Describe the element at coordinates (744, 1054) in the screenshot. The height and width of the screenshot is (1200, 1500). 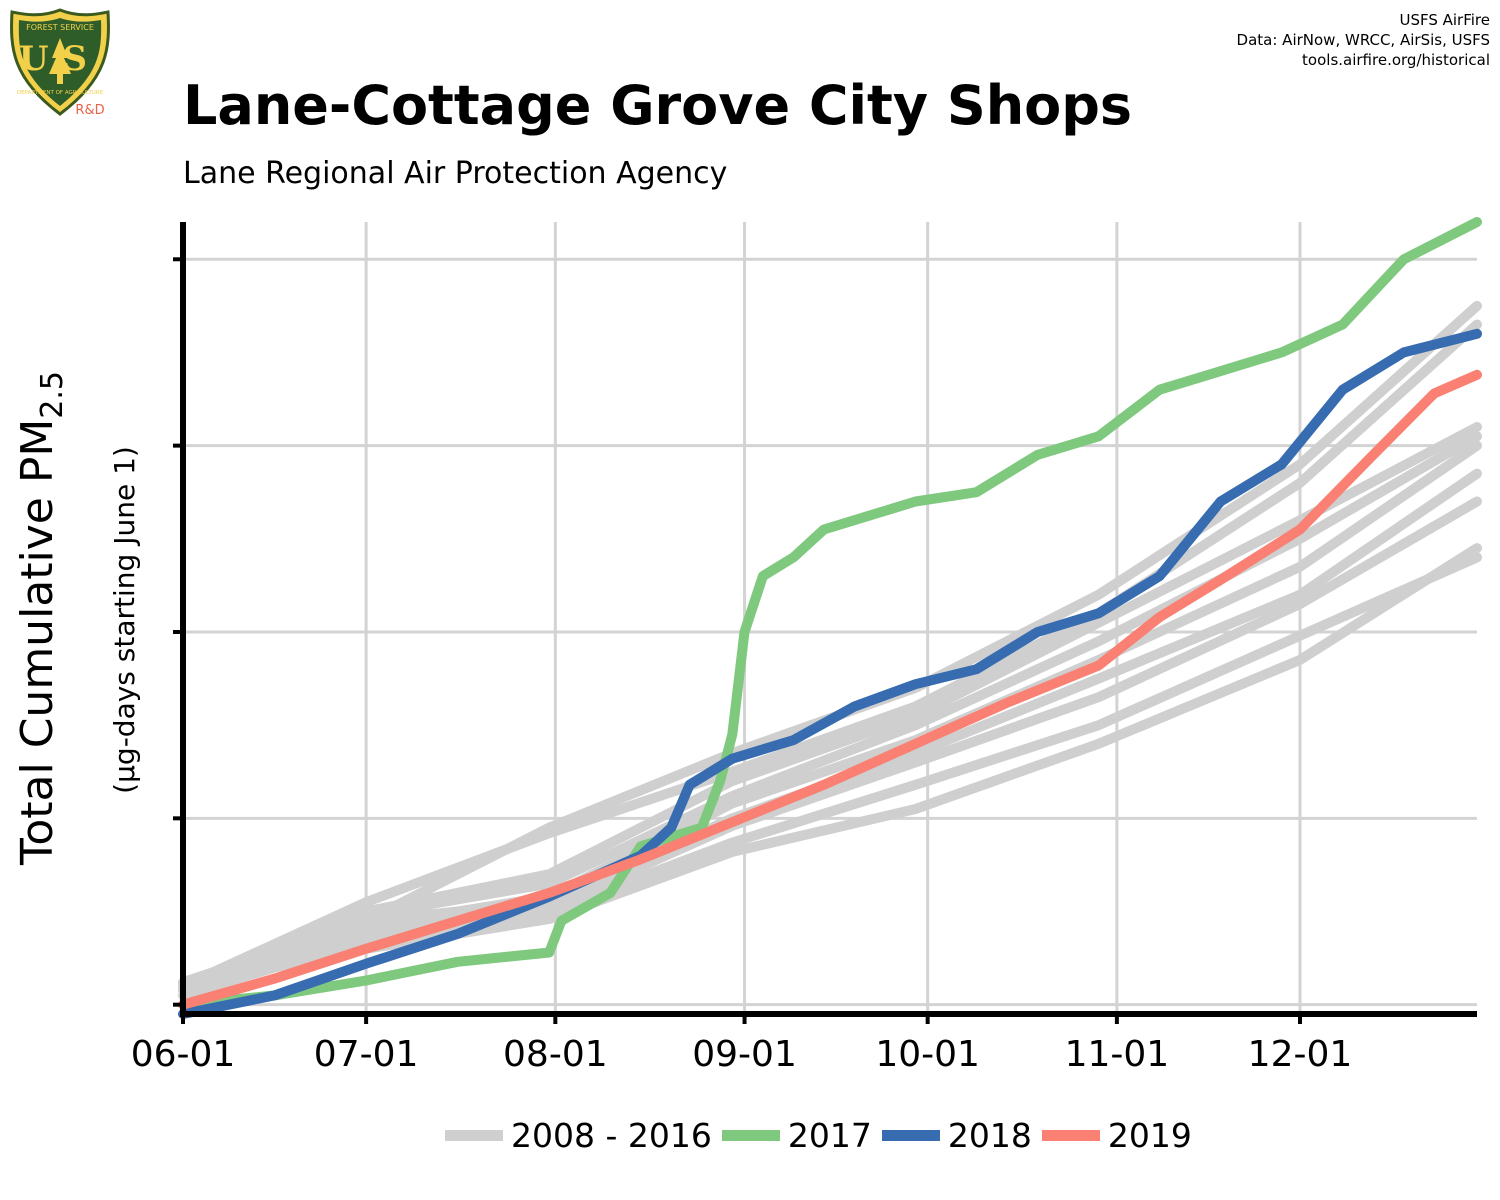
I see `x-tick-label: 09-01` at that location.